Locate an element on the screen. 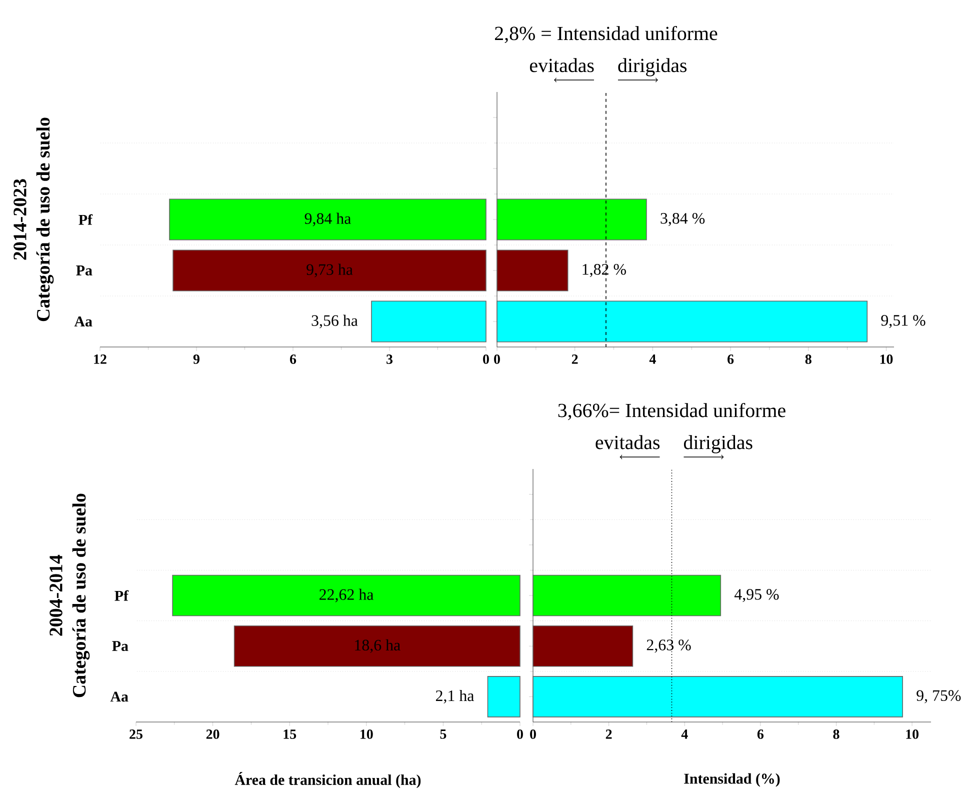  data-label: 18,6 ha is located at coordinates (377, 646).